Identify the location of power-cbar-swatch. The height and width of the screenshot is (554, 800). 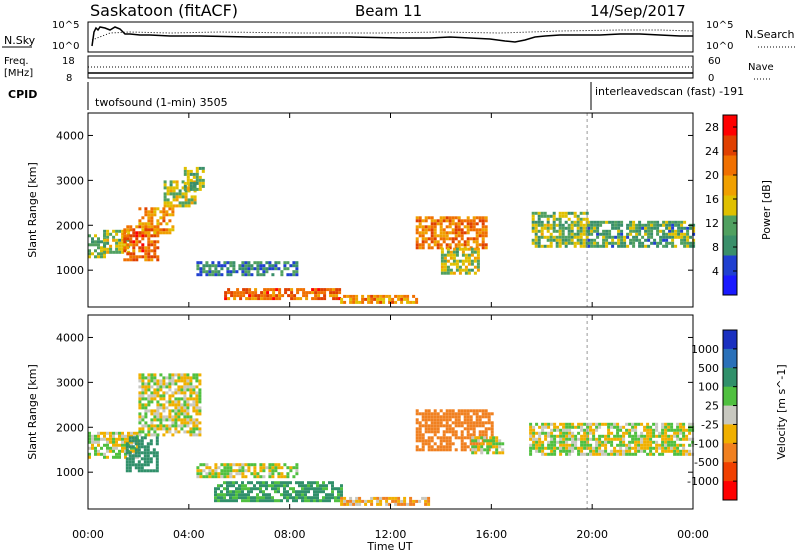
(730, 245).